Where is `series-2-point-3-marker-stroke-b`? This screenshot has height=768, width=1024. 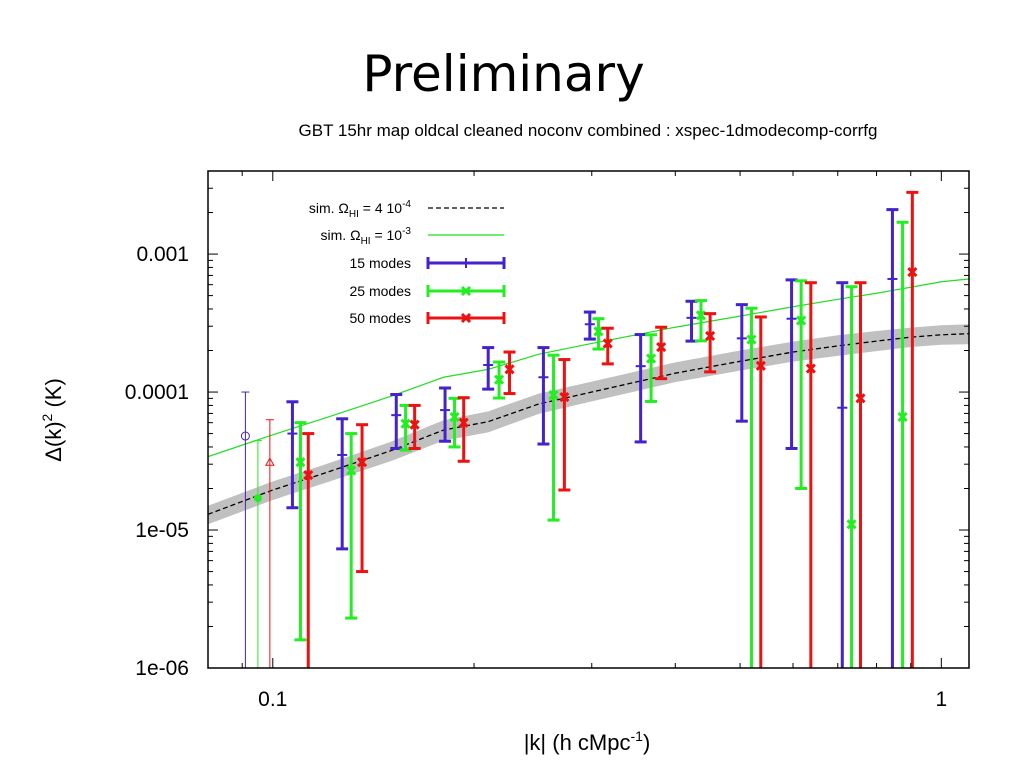
series-2-point-3-marker-stroke-b is located at coordinates (405, 423).